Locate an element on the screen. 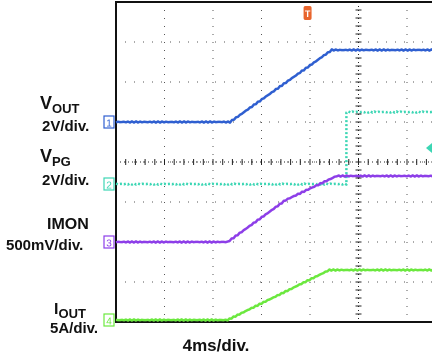 This screenshot has height=360, width=432. vout-label: VOUT is located at coordinates (60, 104).